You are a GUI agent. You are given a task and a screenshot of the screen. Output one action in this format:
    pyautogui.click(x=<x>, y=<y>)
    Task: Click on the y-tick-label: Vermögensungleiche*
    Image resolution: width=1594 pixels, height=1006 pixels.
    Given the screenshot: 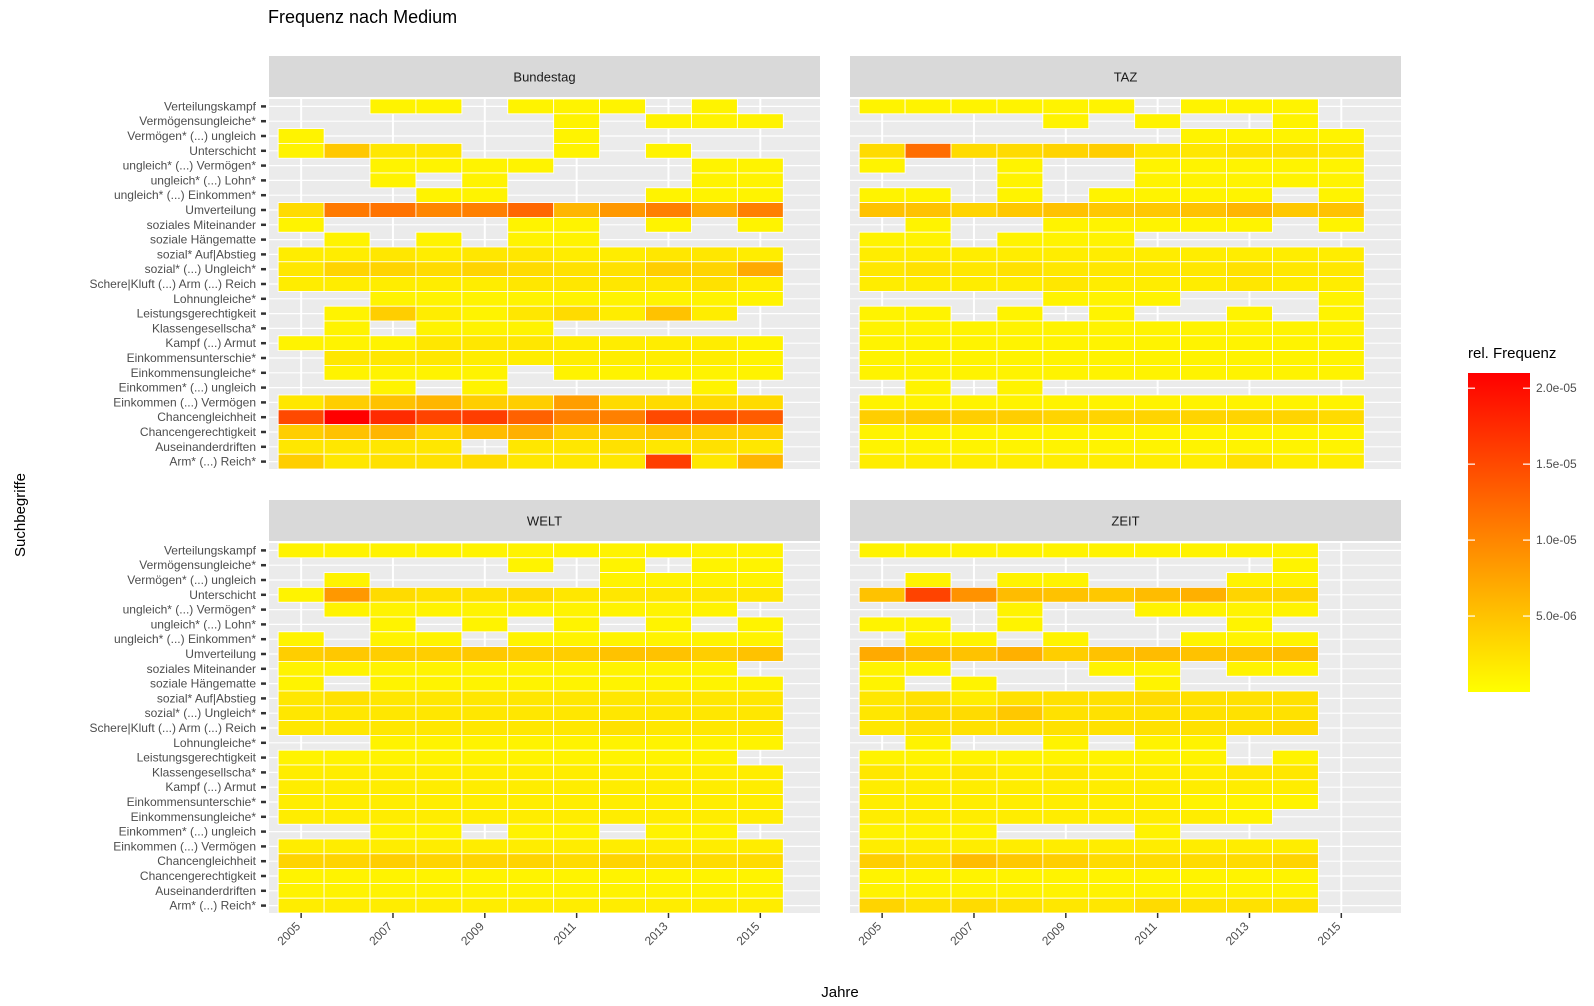 What is the action you would take?
    pyautogui.click(x=197, y=121)
    